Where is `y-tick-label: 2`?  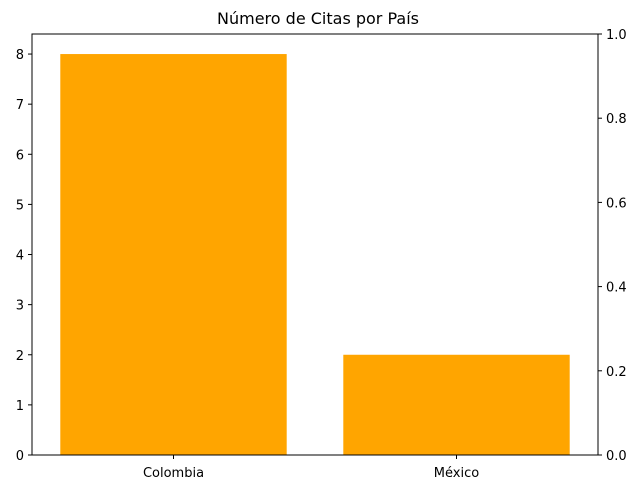
y-tick-label: 2 is located at coordinates (20, 356).